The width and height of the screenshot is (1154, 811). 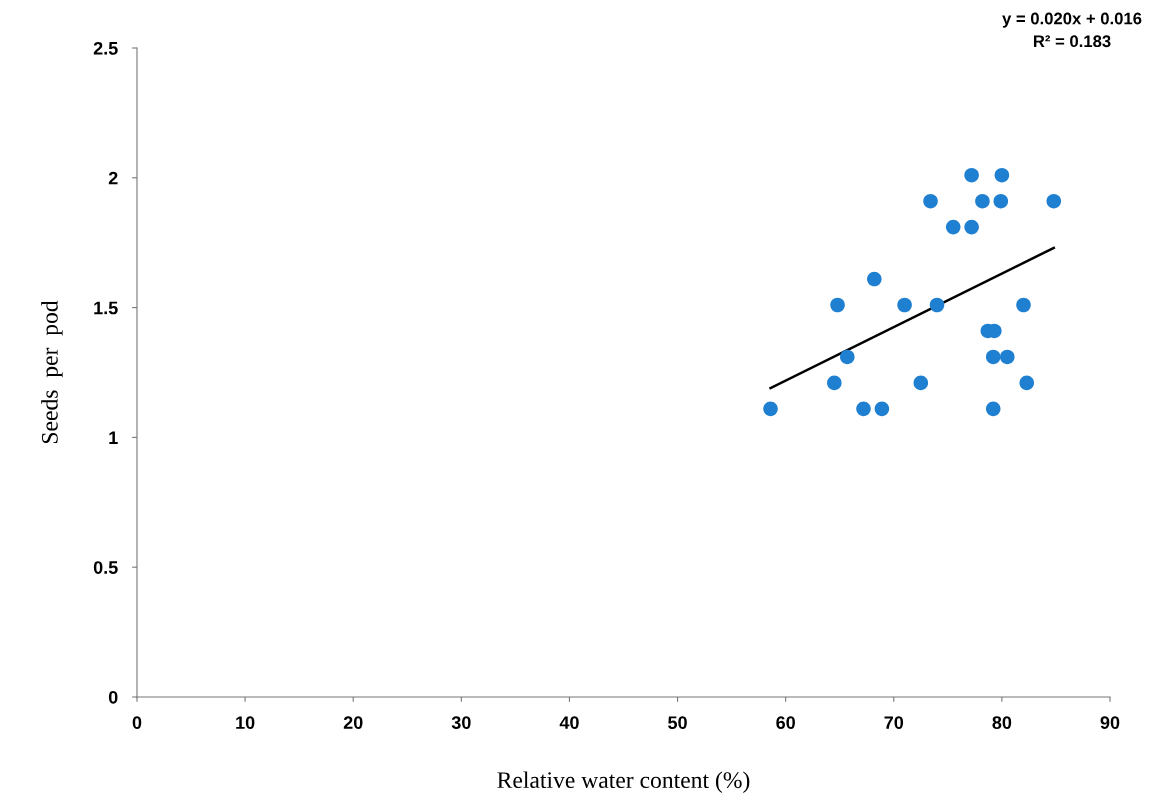 I want to click on y-tick-label: 2.5, so click(x=105, y=48).